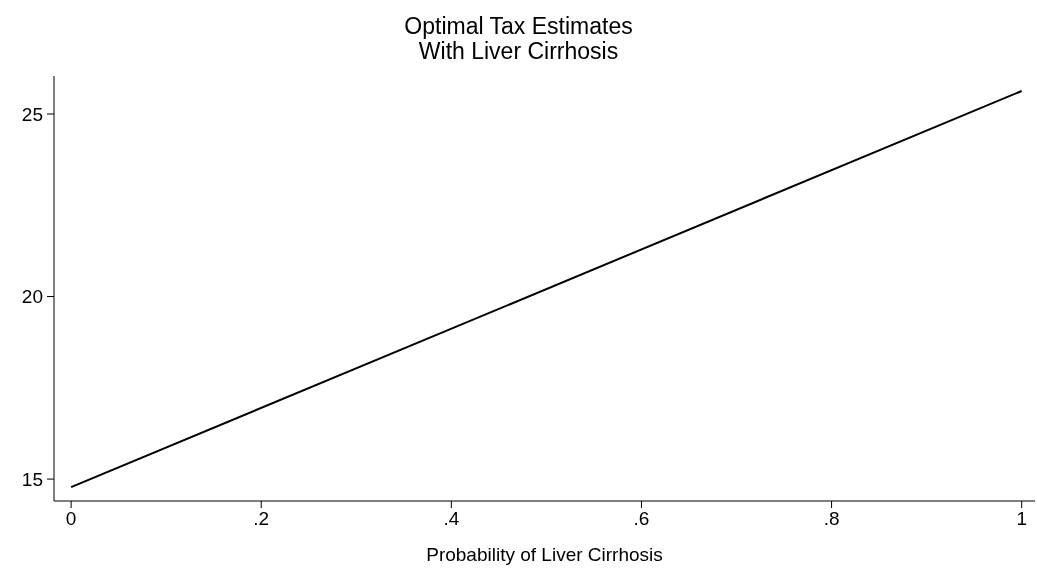 The height and width of the screenshot is (573, 1037). What do you see at coordinates (71, 519) in the screenshot?
I see `x-tick-label: 0` at bounding box center [71, 519].